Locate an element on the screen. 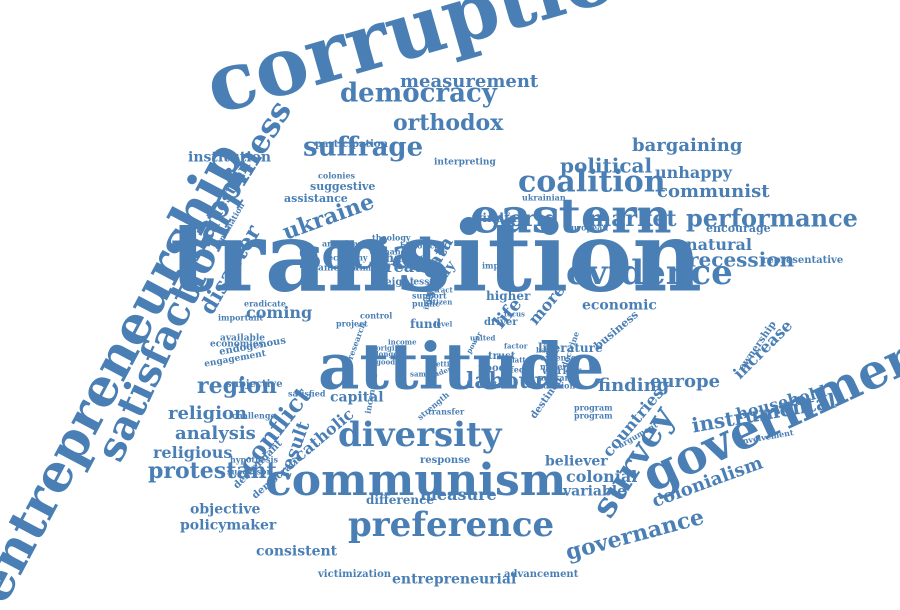  word: encourage is located at coordinates (738, 228).